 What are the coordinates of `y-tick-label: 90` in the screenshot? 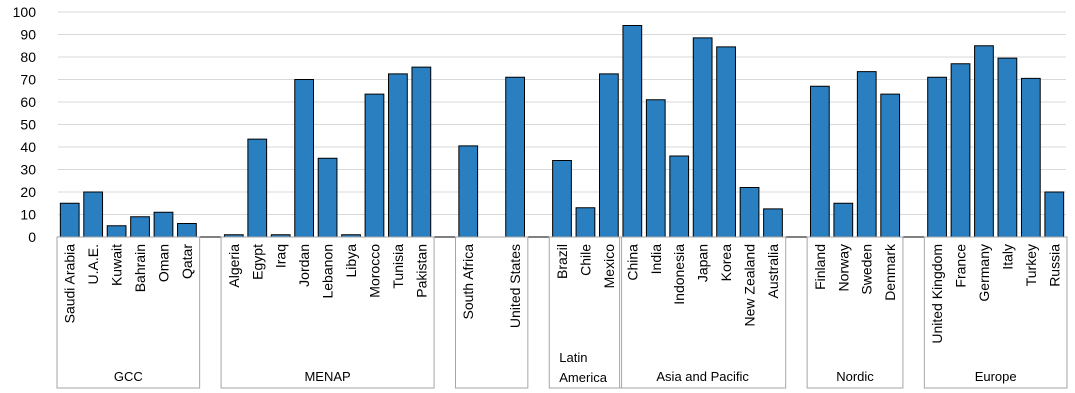 It's located at (28, 35).